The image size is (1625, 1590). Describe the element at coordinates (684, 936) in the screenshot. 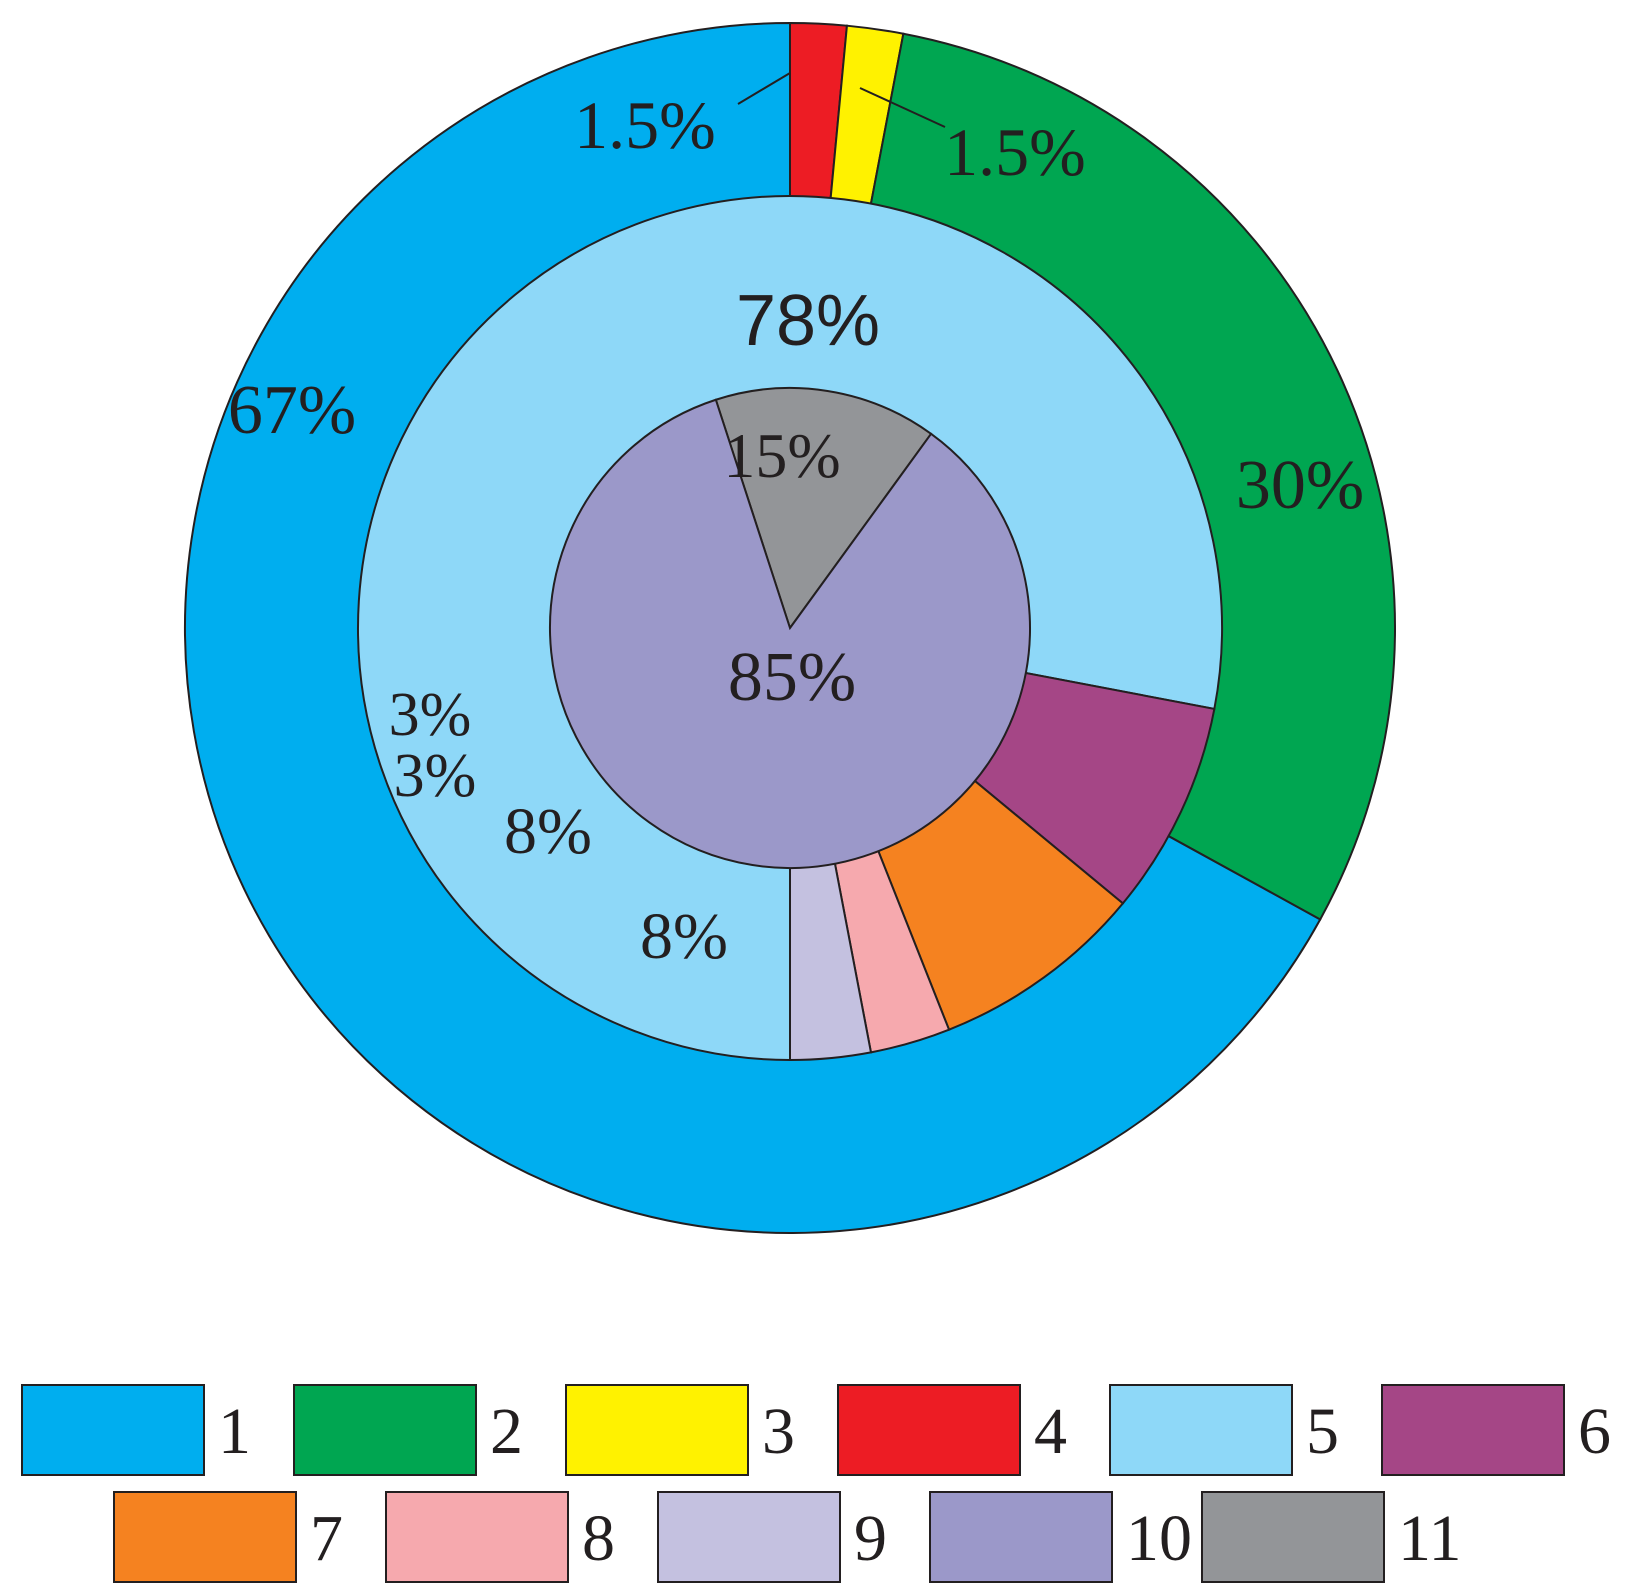

I see `middle-label-6: 8%` at that location.